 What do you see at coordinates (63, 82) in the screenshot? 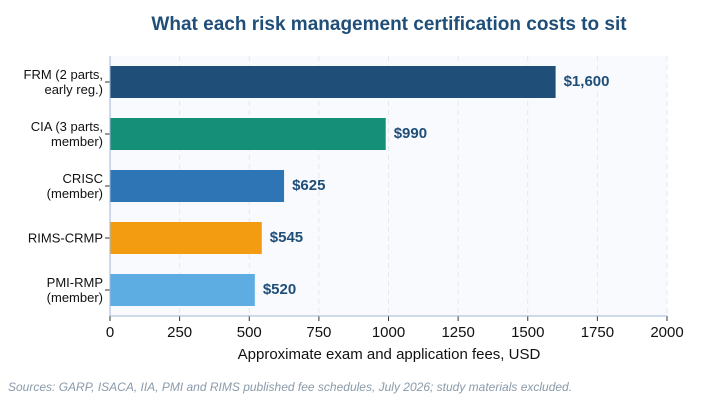
I see `y-tick-label: FRM (2 parts, early reg.)` at bounding box center [63, 82].